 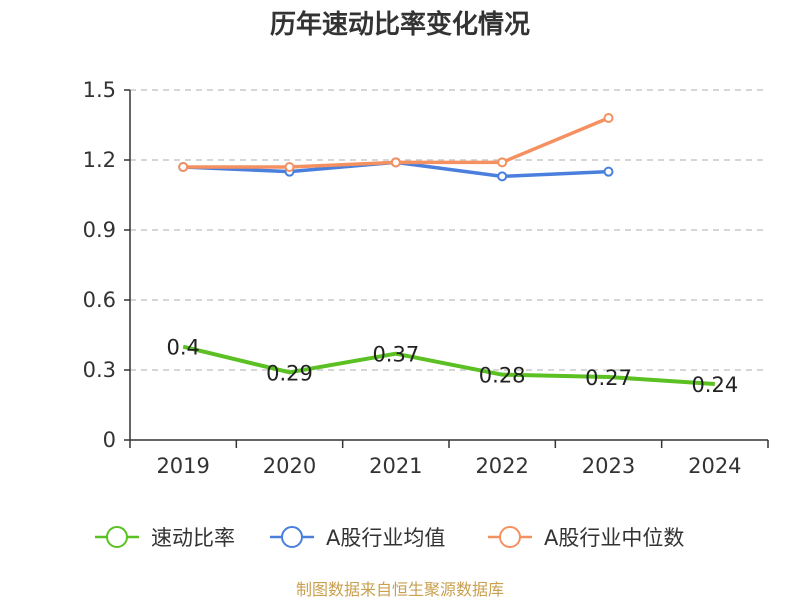 What do you see at coordinates (99, 370) in the screenshot?
I see `y-tick-label: 0.3` at bounding box center [99, 370].